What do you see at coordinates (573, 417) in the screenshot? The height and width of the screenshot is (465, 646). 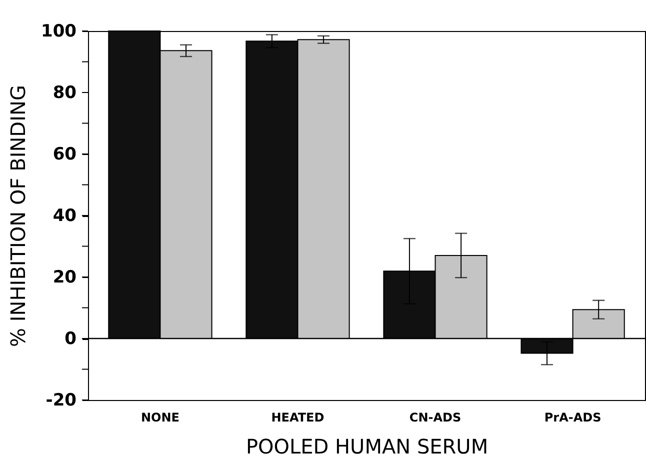 I see `x-tick-label: PrA-ADS` at bounding box center [573, 417].